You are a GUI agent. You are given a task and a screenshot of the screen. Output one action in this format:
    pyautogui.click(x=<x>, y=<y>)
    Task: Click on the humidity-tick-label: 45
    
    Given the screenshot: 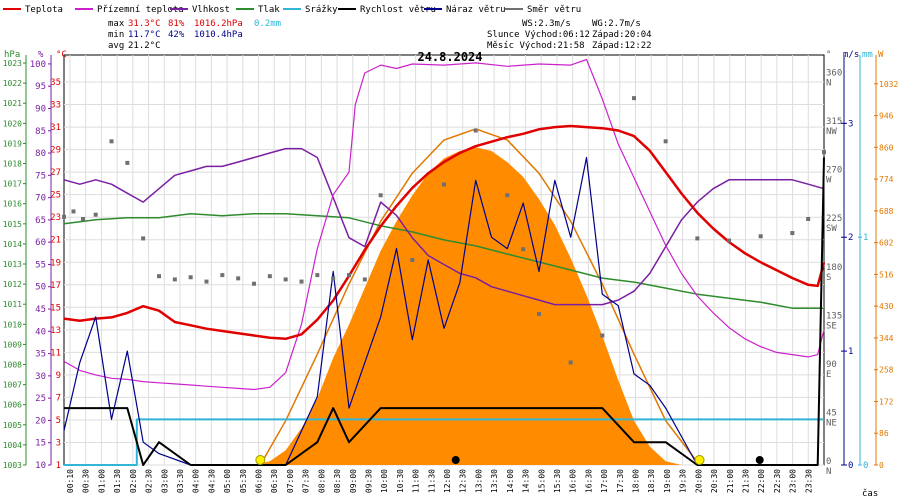 What is the action you would take?
    pyautogui.click(x=40, y=310)
    